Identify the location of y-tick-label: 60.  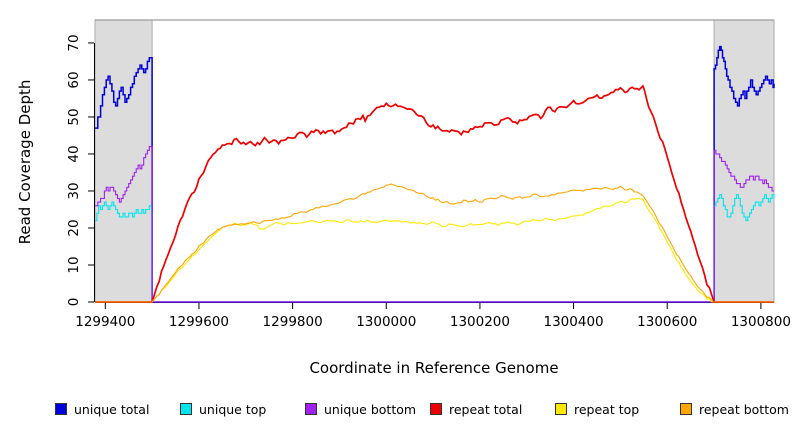
(74, 80).